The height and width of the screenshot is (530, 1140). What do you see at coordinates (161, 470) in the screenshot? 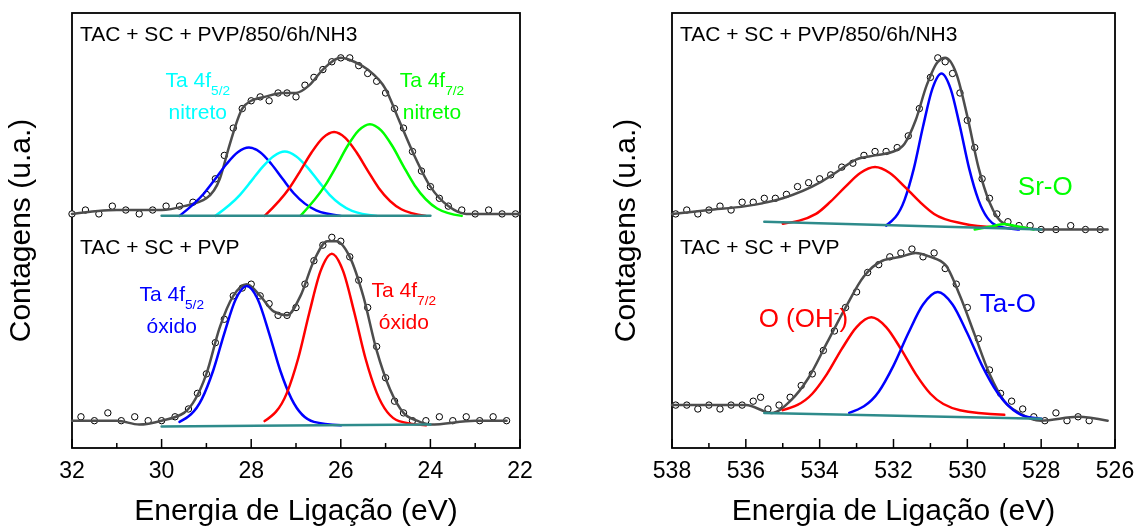
I see `x-tick-label: 30` at bounding box center [161, 470].